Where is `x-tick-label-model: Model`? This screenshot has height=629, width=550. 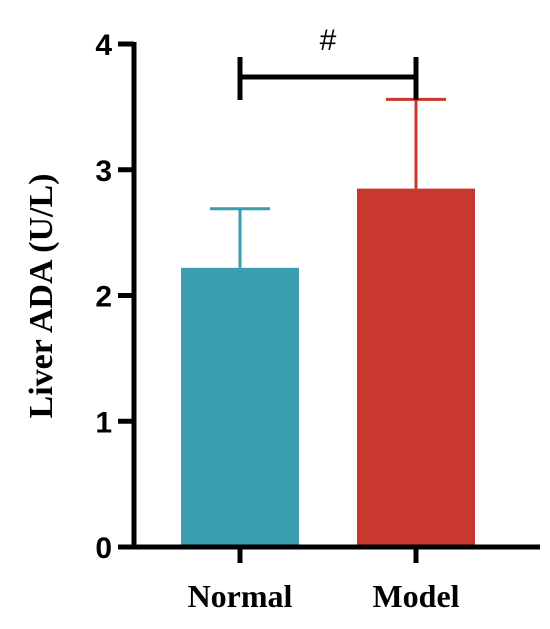 x-tick-label-model: Model is located at coordinates (415, 596).